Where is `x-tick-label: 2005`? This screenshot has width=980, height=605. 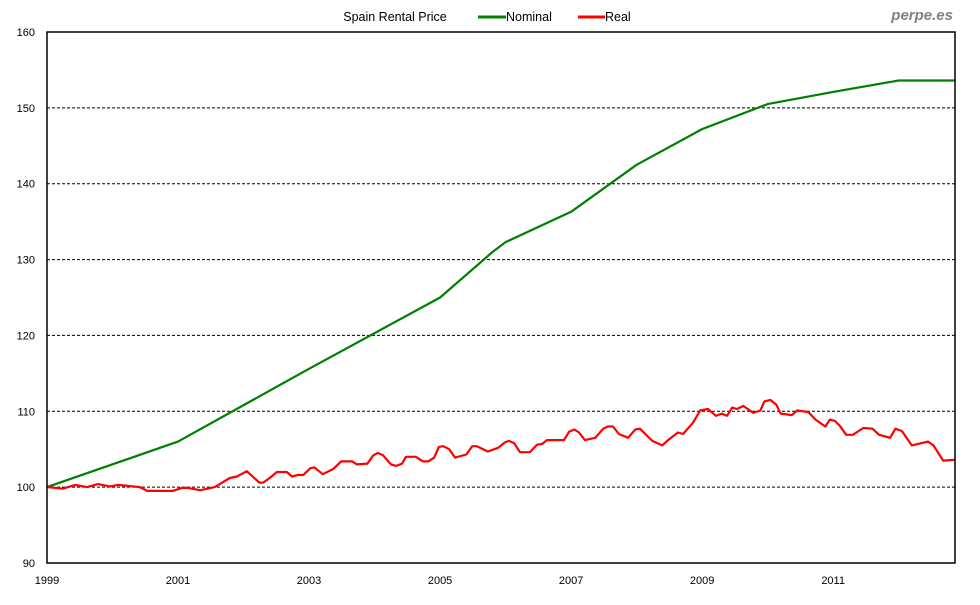 x-tick-label: 2005 is located at coordinates (440, 581).